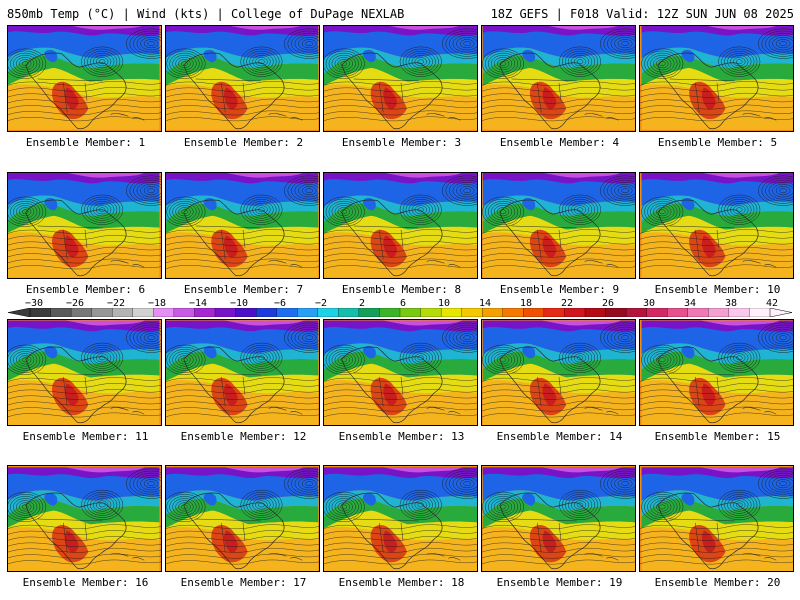  Describe the element at coordinates (85, 436) in the screenshot. I see `ensemble-member-label: Ensemble Member: 11` at that location.